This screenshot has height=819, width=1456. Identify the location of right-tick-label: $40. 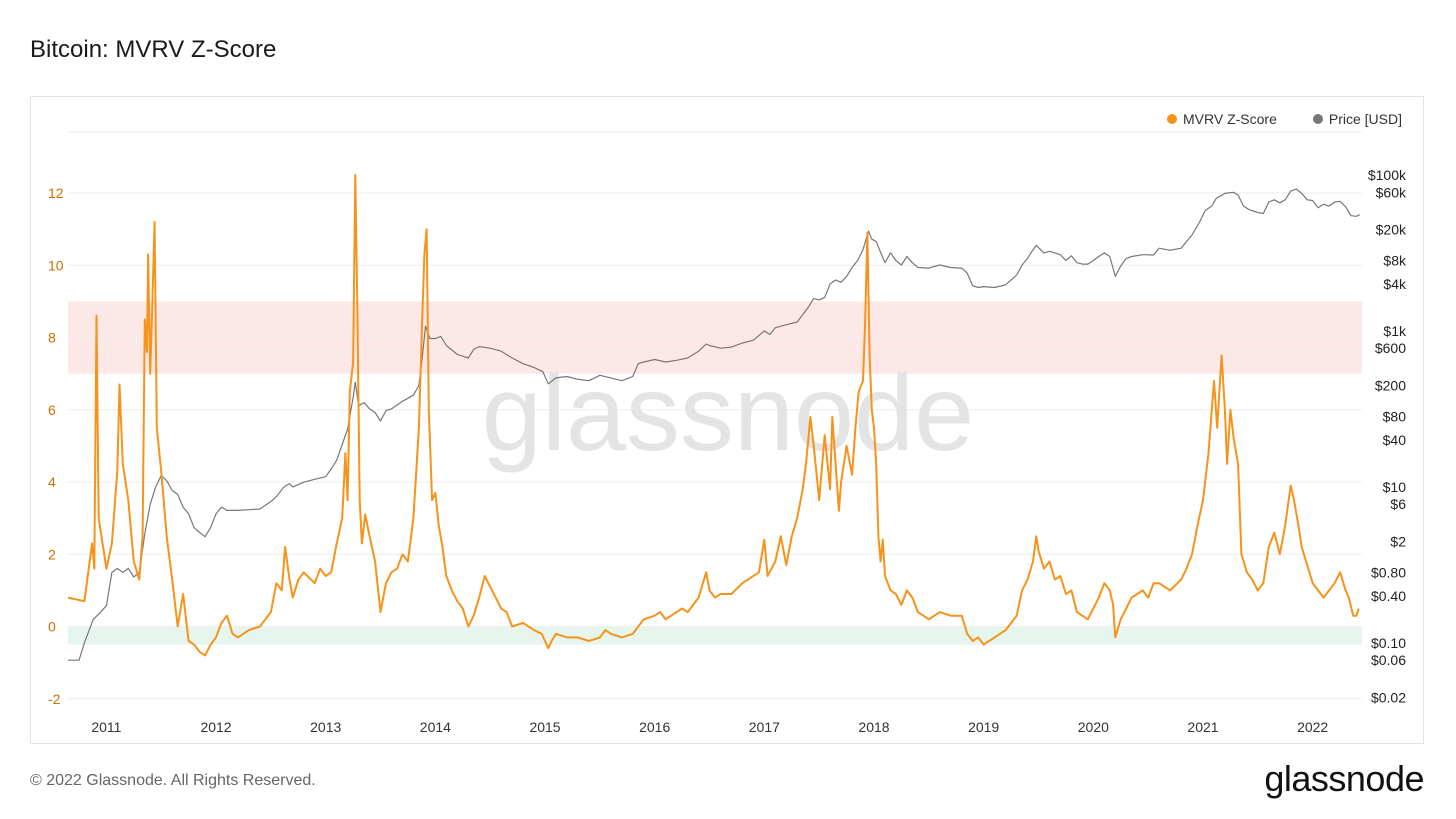
(1395, 440).